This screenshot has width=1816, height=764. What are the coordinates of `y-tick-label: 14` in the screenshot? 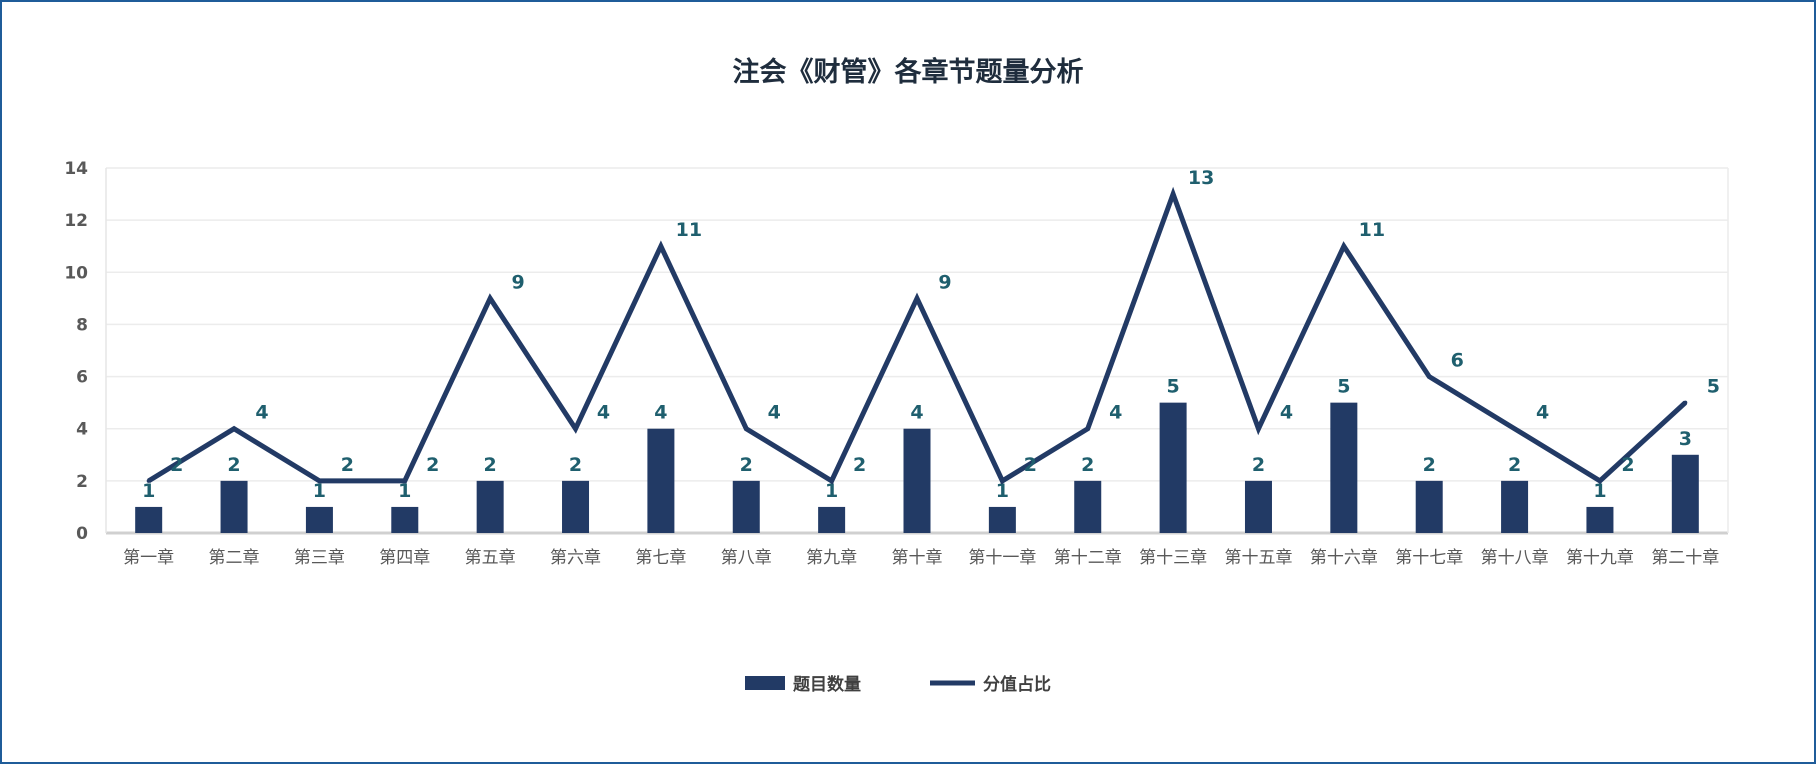 It's located at (76, 169).